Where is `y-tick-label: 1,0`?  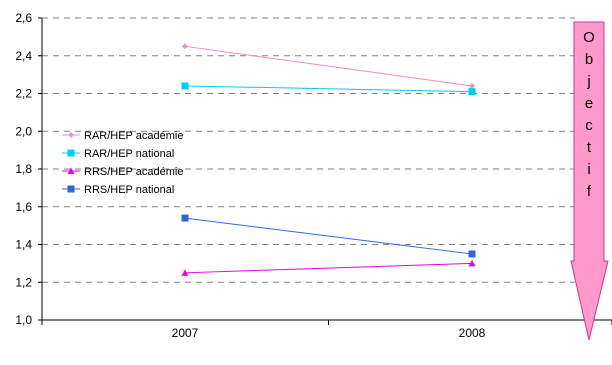
y-tick-label: 1,0 is located at coordinates (23, 320).